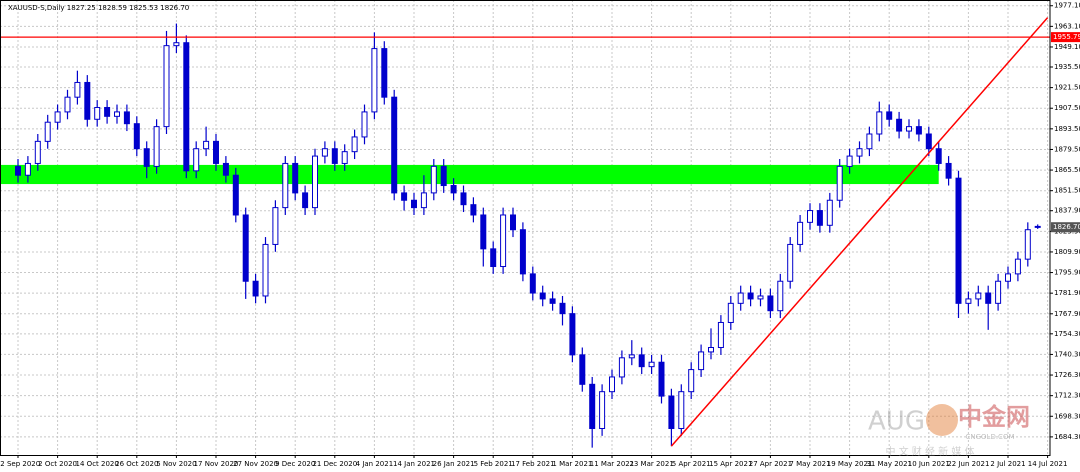 The height and width of the screenshot is (472, 1080). Describe the element at coordinates (493, 464) in the screenshot. I see `x-tick-label: 5 Feb 2021` at that location.